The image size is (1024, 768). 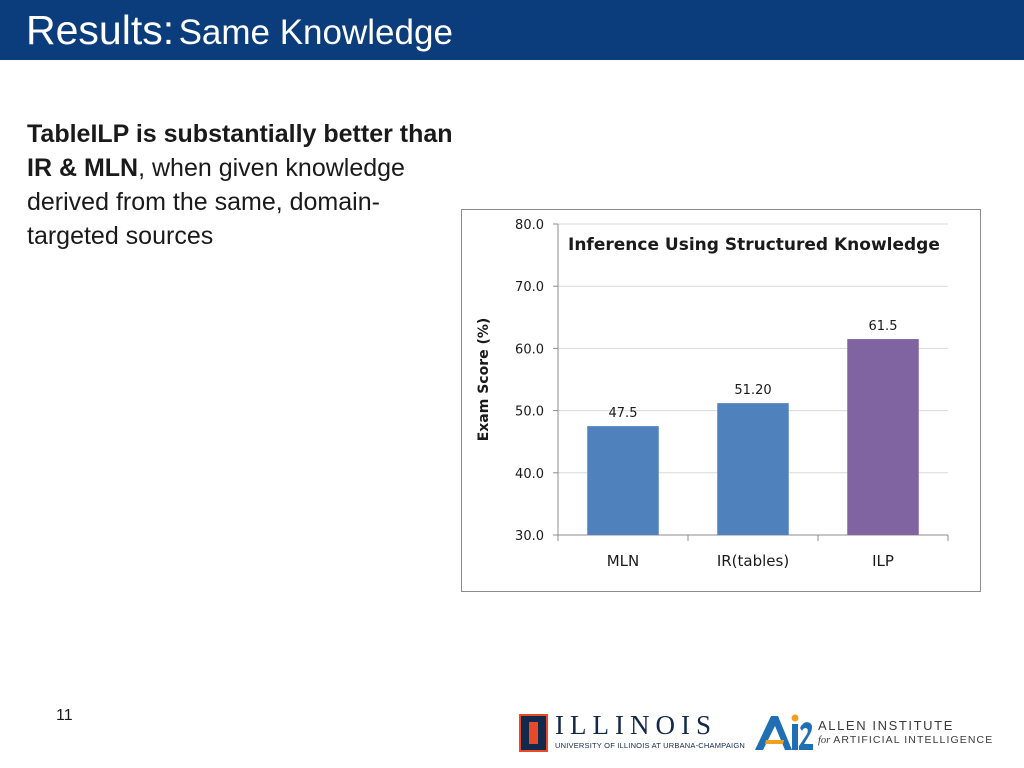 I want to click on illinois-wordmark: ILLINOIS, so click(x=636, y=725).